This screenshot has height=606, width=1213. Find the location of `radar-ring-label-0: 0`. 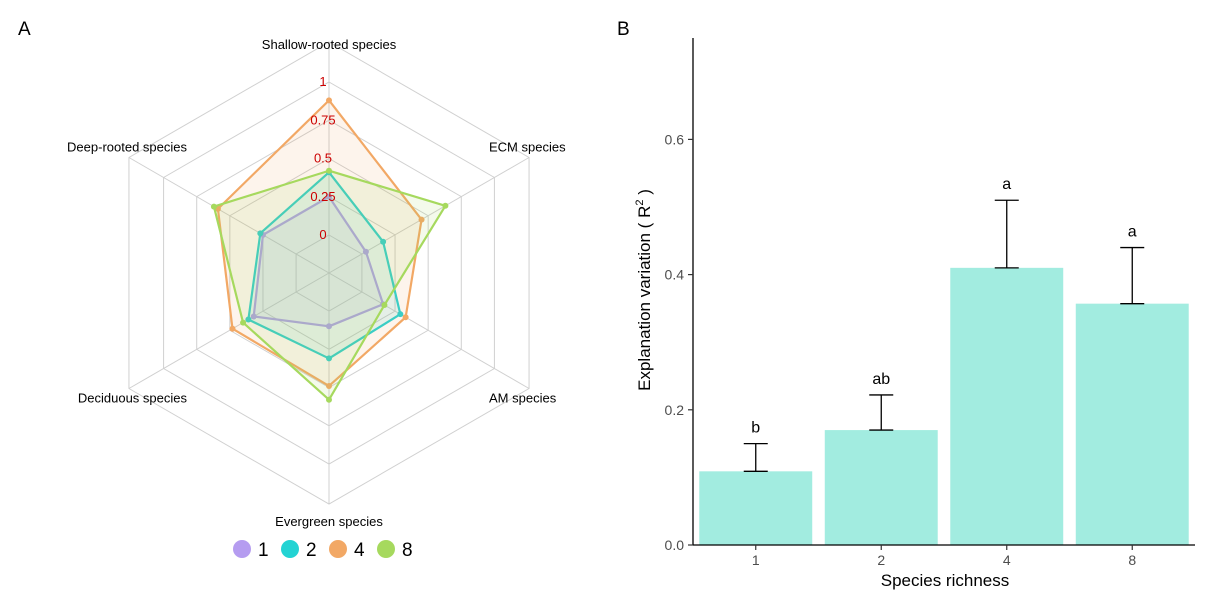

radar-ring-label-0: 0 is located at coordinates (322, 234).